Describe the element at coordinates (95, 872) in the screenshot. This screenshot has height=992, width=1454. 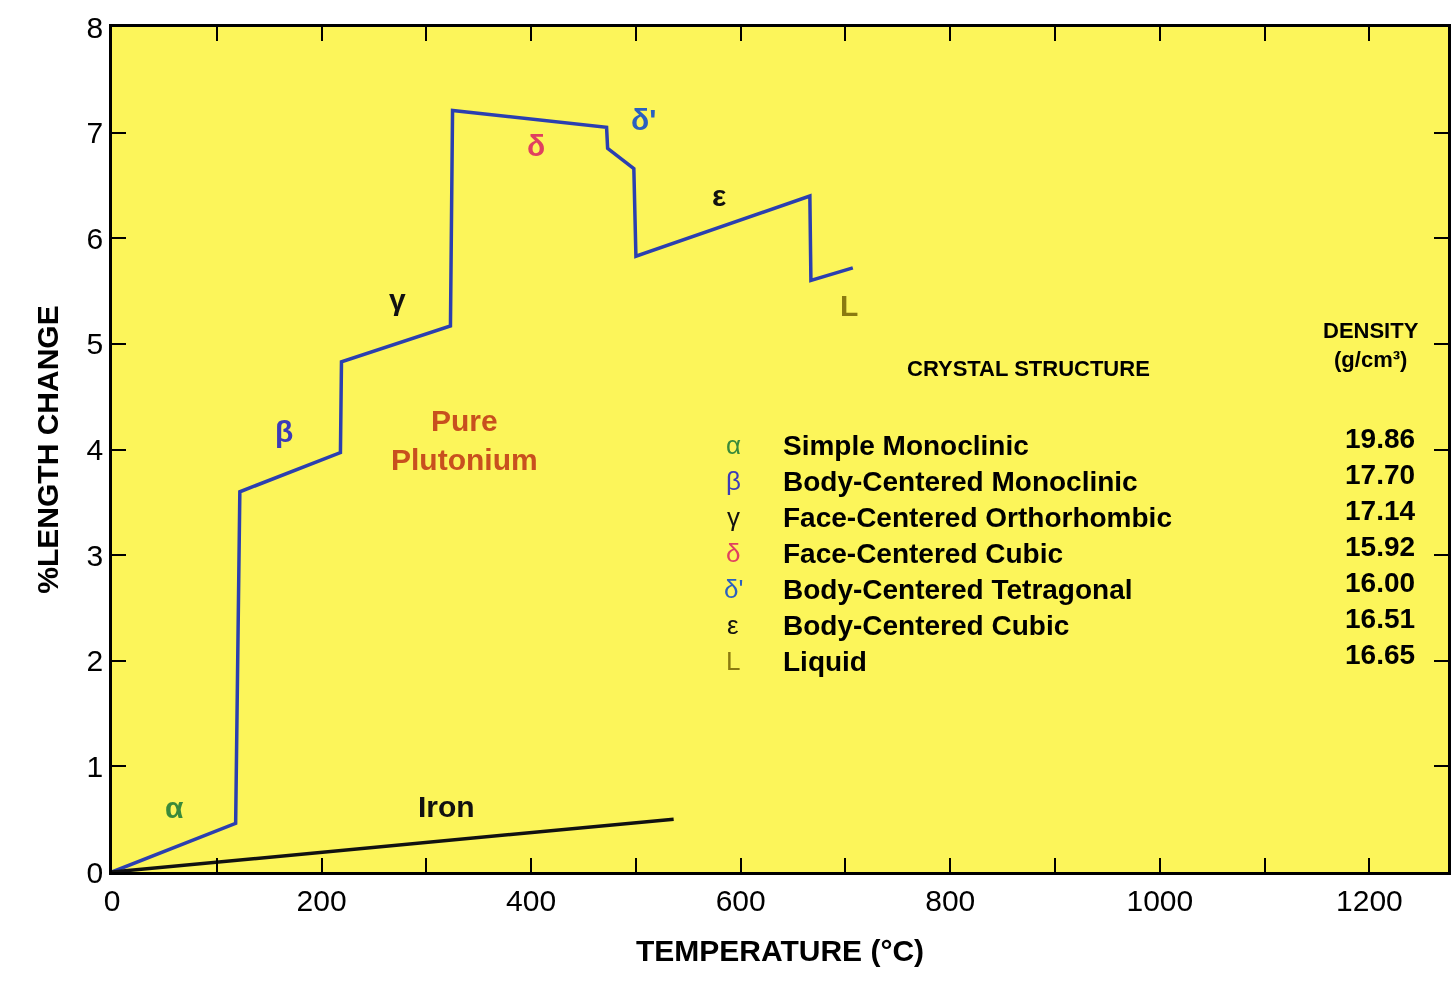
I see `y-tick-label: 0` at that location.